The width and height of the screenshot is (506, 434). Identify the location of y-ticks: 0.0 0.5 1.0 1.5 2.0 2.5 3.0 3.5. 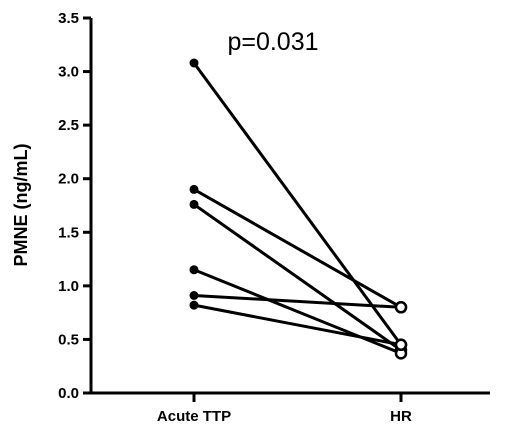
(74, 206).